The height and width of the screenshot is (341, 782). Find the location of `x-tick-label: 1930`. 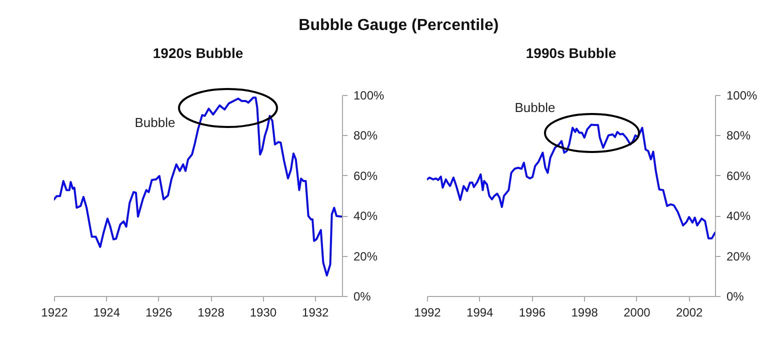

x-tick-label: 1930 is located at coordinates (263, 313).